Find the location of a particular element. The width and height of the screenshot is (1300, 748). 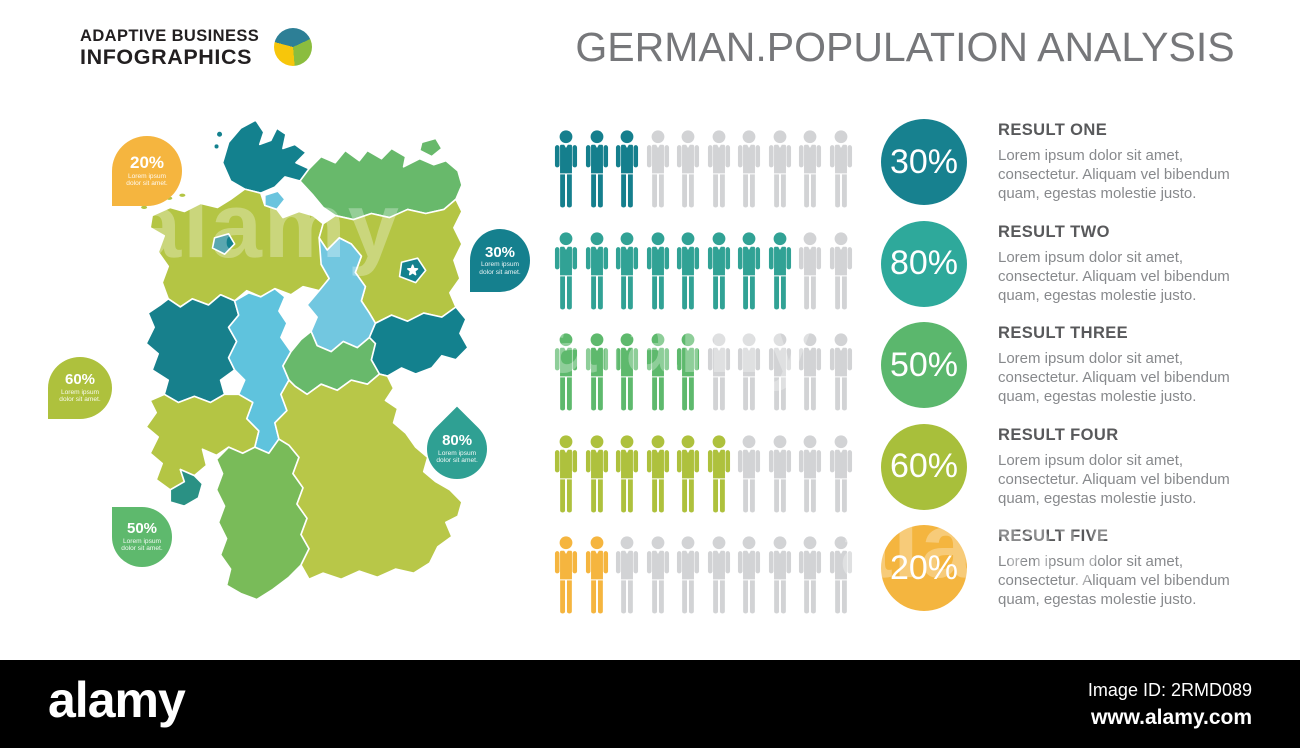

result-percentage: 50% is located at coordinates (924, 364).